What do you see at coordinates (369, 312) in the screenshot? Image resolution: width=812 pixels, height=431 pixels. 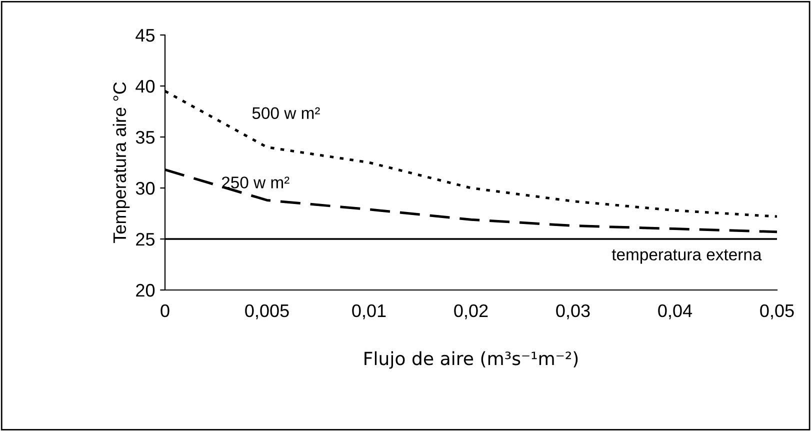 I see `x-tick-label: 0,01` at bounding box center [369, 312].